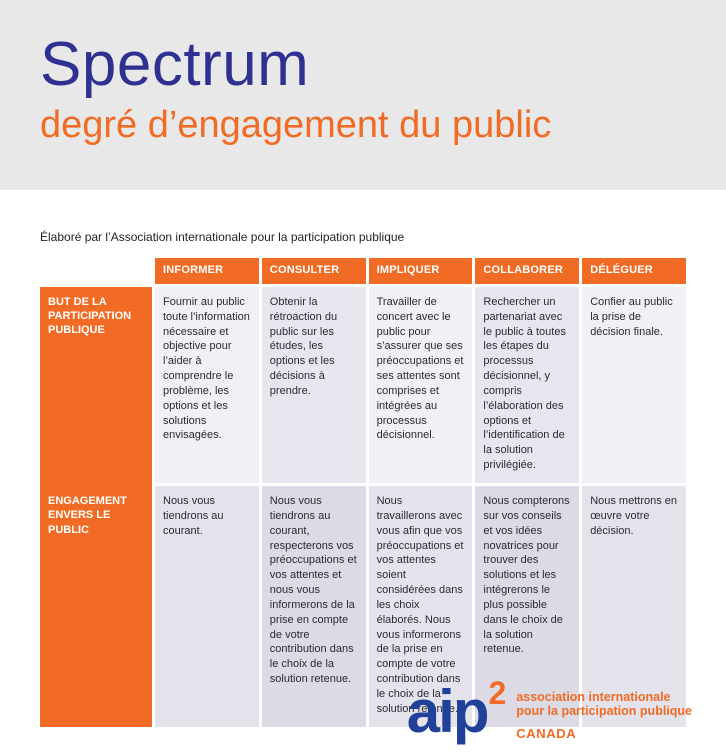 The image size is (726, 755). Describe the element at coordinates (420, 272) in the screenshot. I see `column-header-impliquer: IMPLIQUER` at that location.